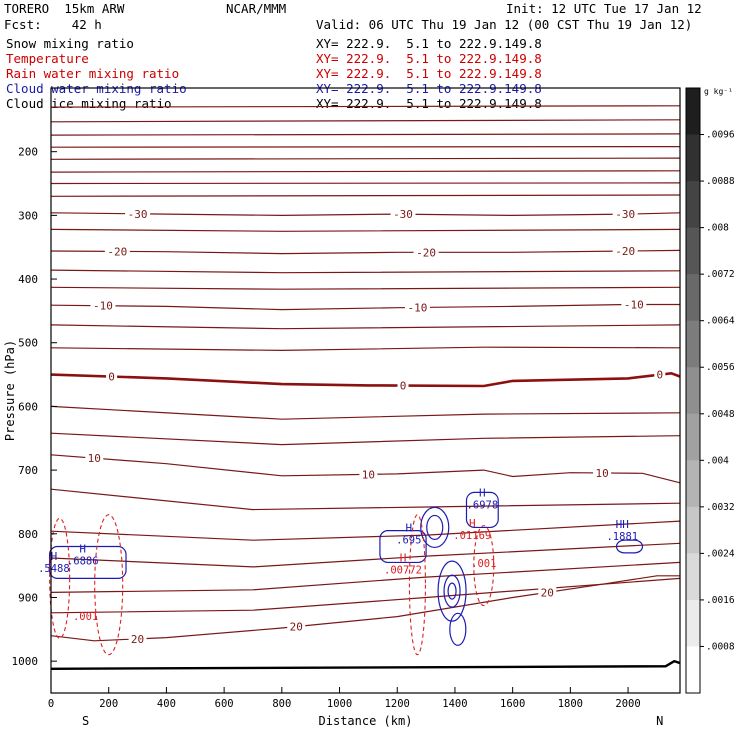 The width and height of the screenshot is (740, 740). Describe the element at coordinates (472, 536) in the screenshot. I see `maximum-value: .01169` at that location.